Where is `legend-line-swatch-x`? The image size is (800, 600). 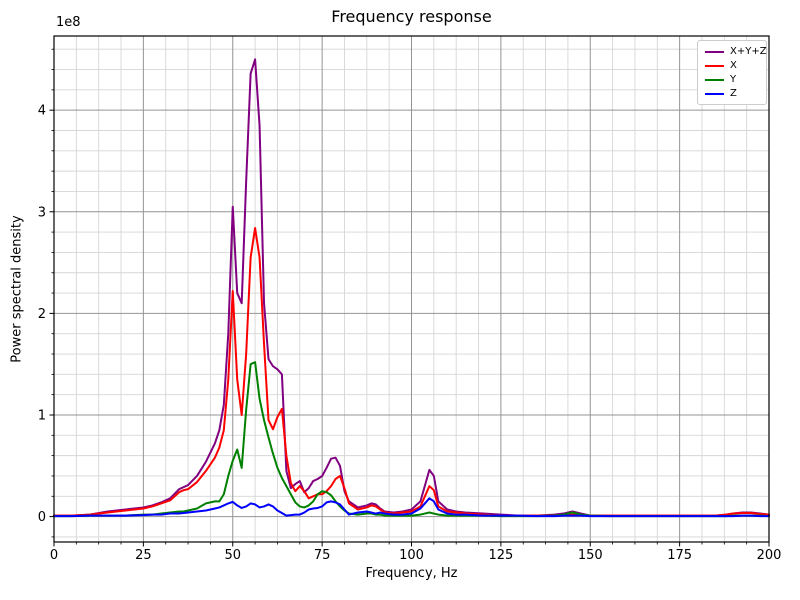
legend-line-swatch-x is located at coordinates (714, 66).